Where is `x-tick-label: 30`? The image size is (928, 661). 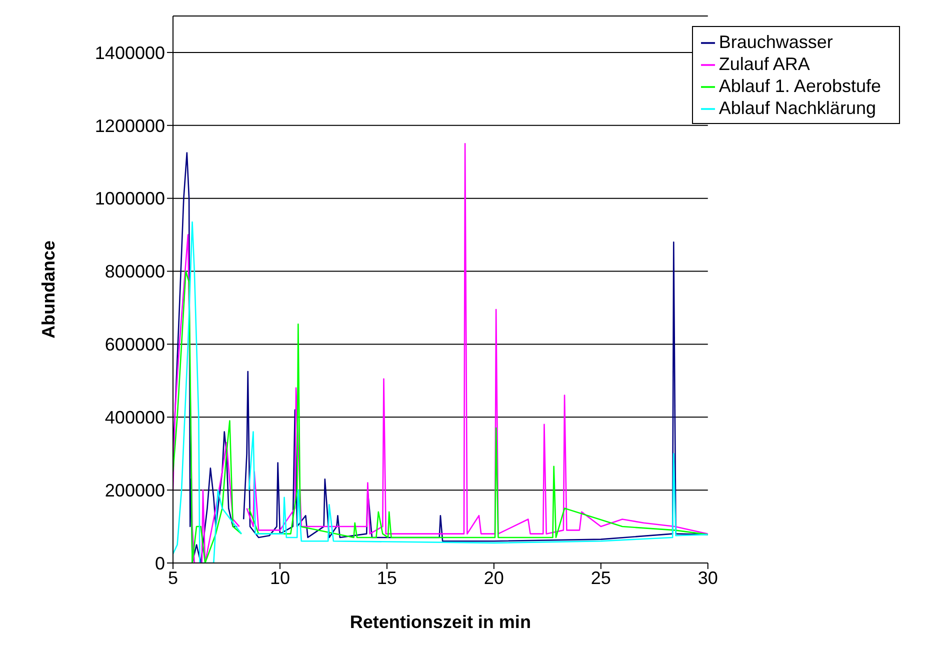 x-tick-label: 30 is located at coordinates (708, 578).